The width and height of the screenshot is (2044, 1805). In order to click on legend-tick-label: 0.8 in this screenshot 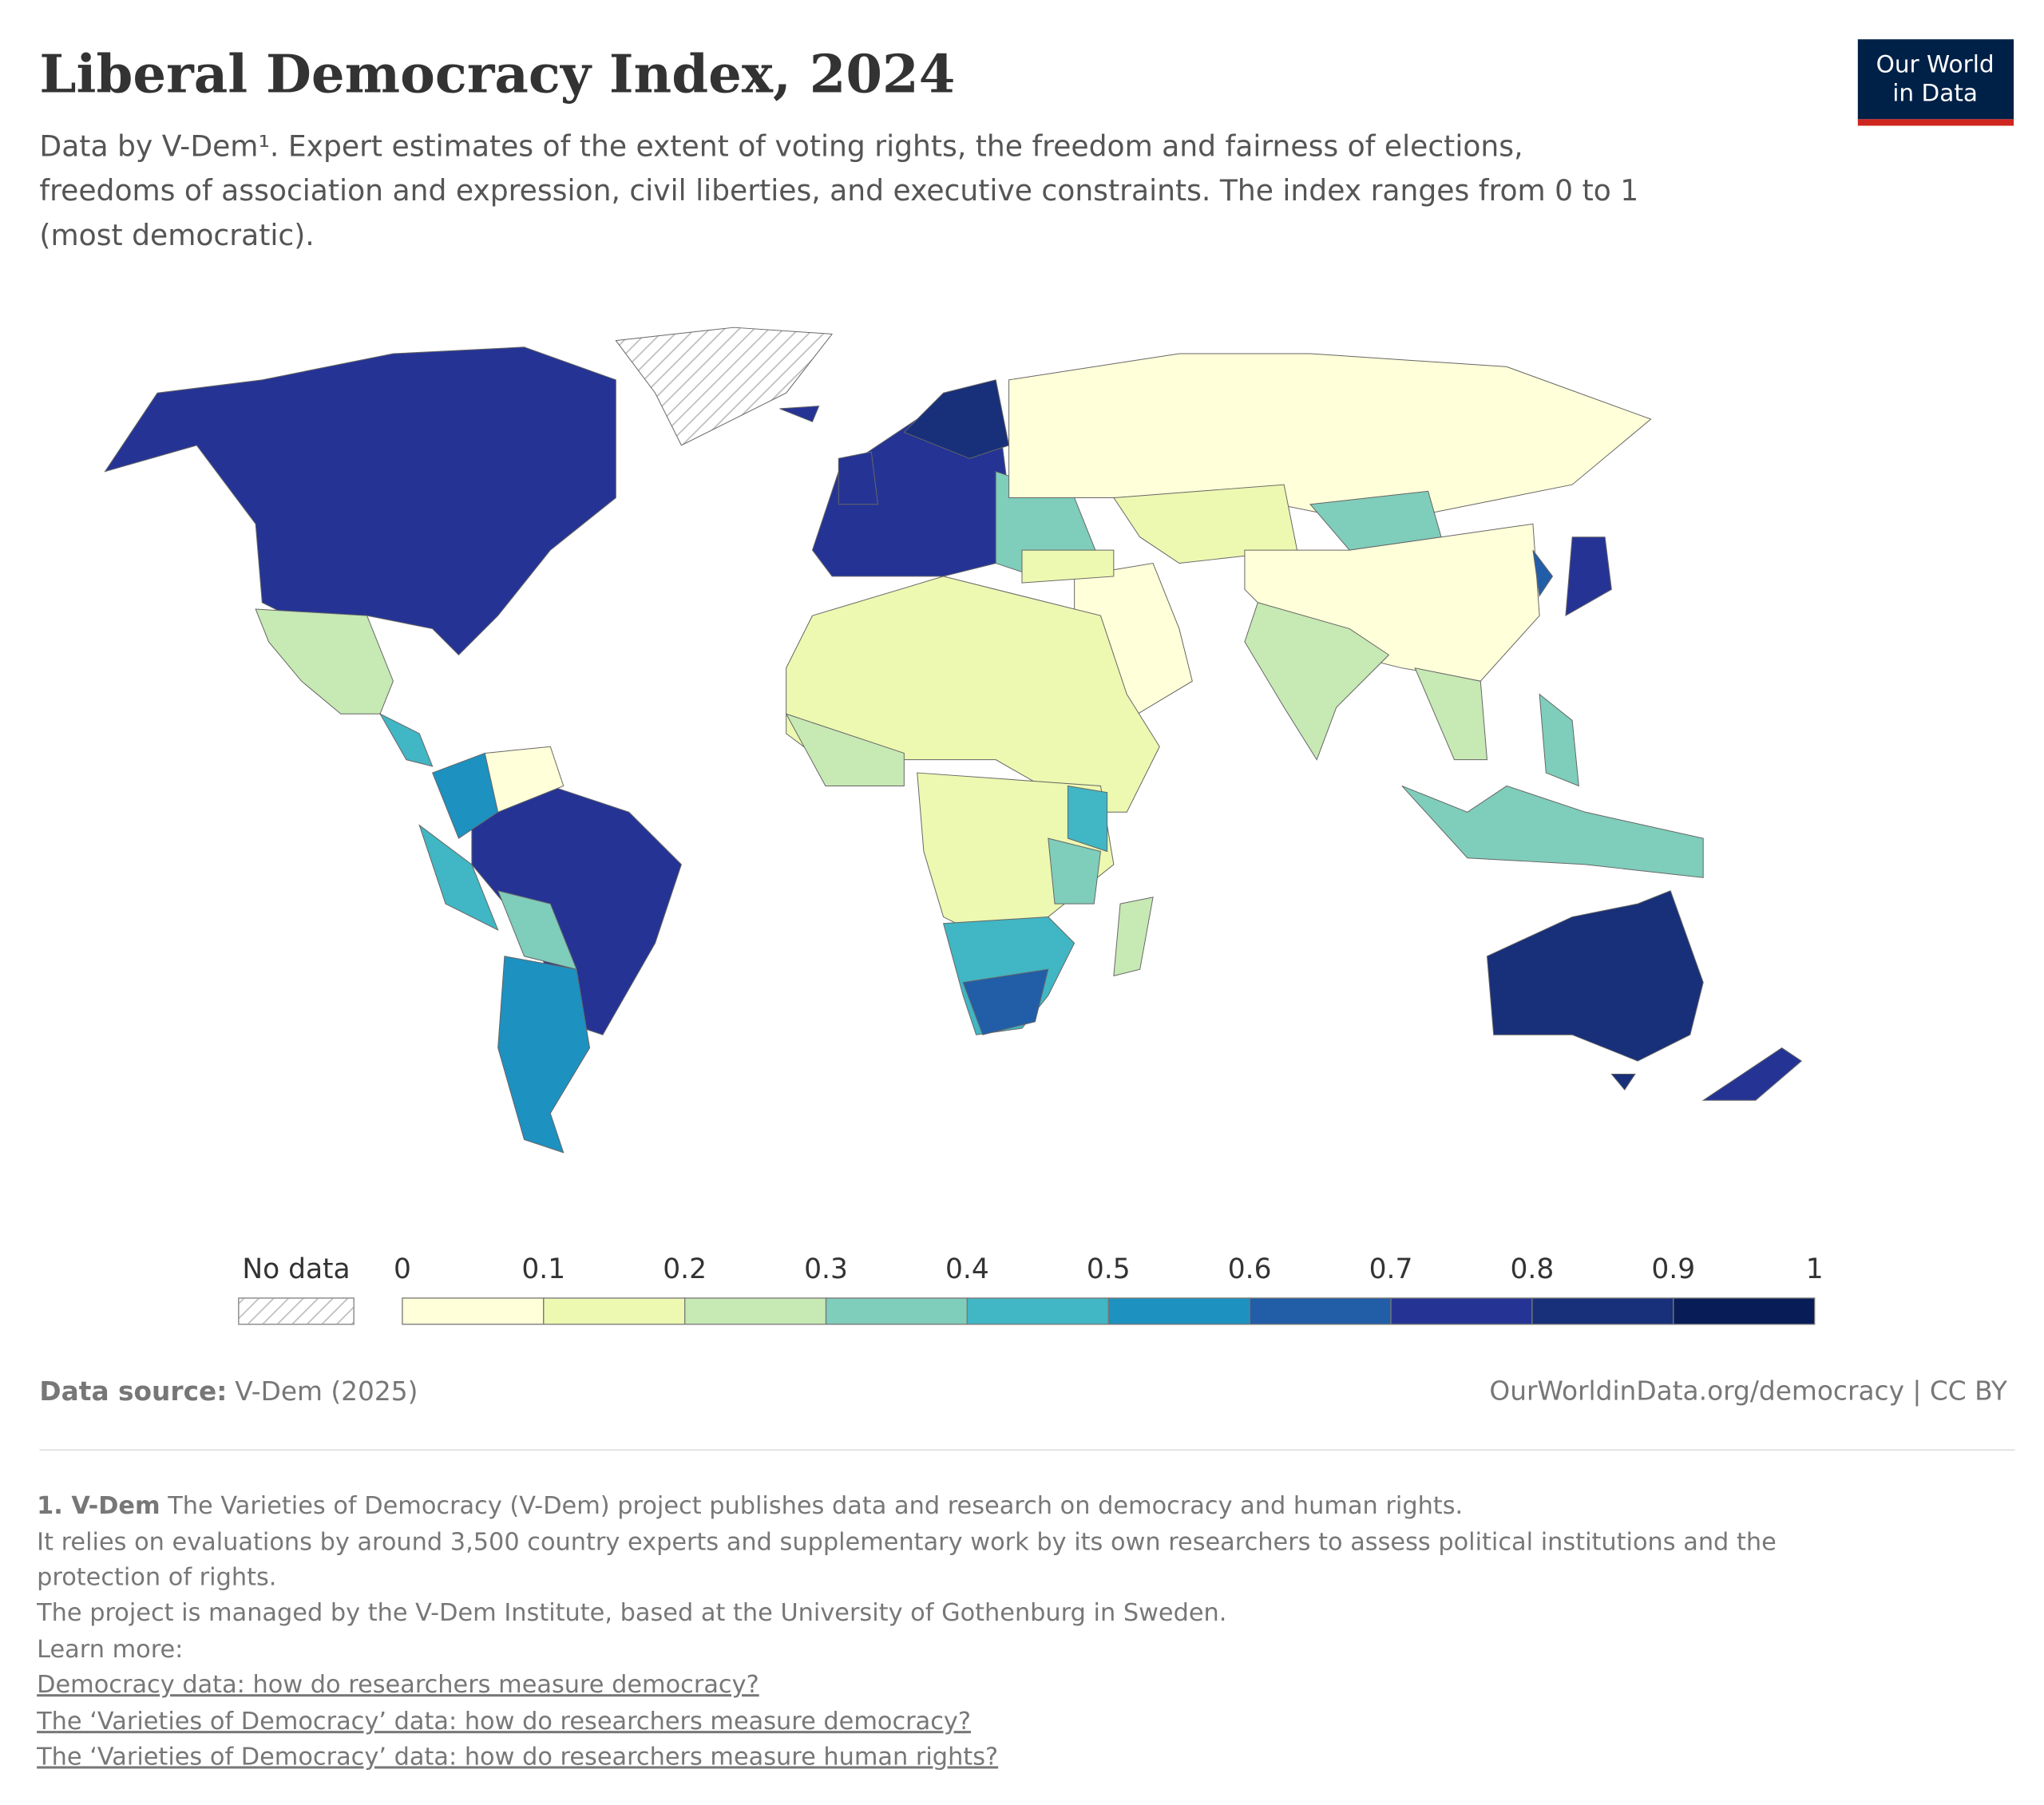, I will do `click(1533, 1269)`.